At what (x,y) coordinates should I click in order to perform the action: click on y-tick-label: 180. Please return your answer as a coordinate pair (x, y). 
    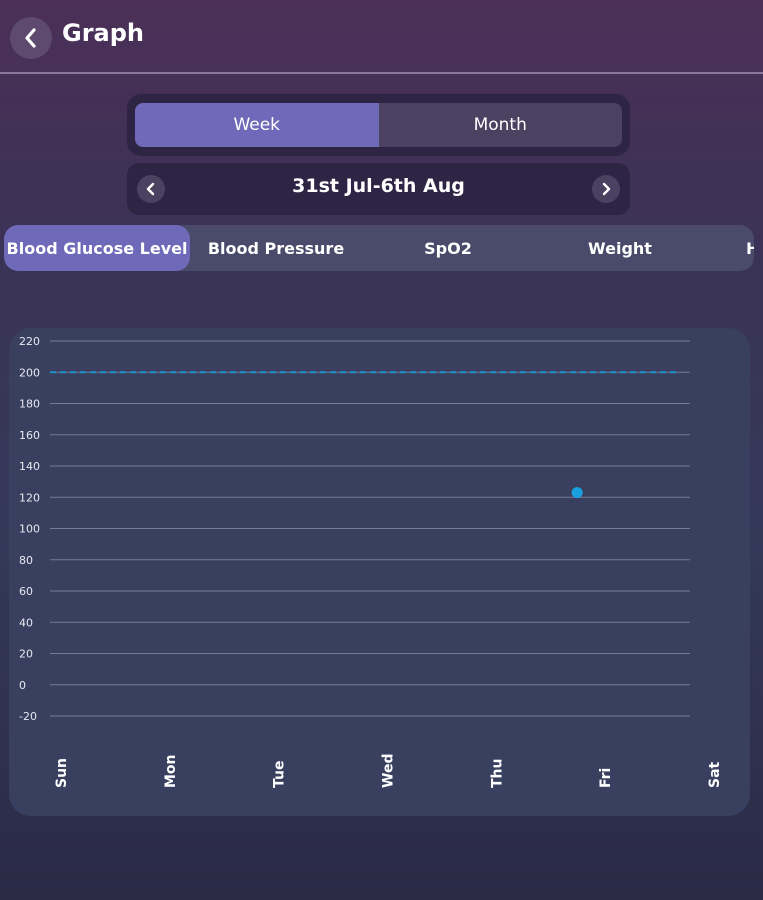
    Looking at the image, I should click on (29, 404).